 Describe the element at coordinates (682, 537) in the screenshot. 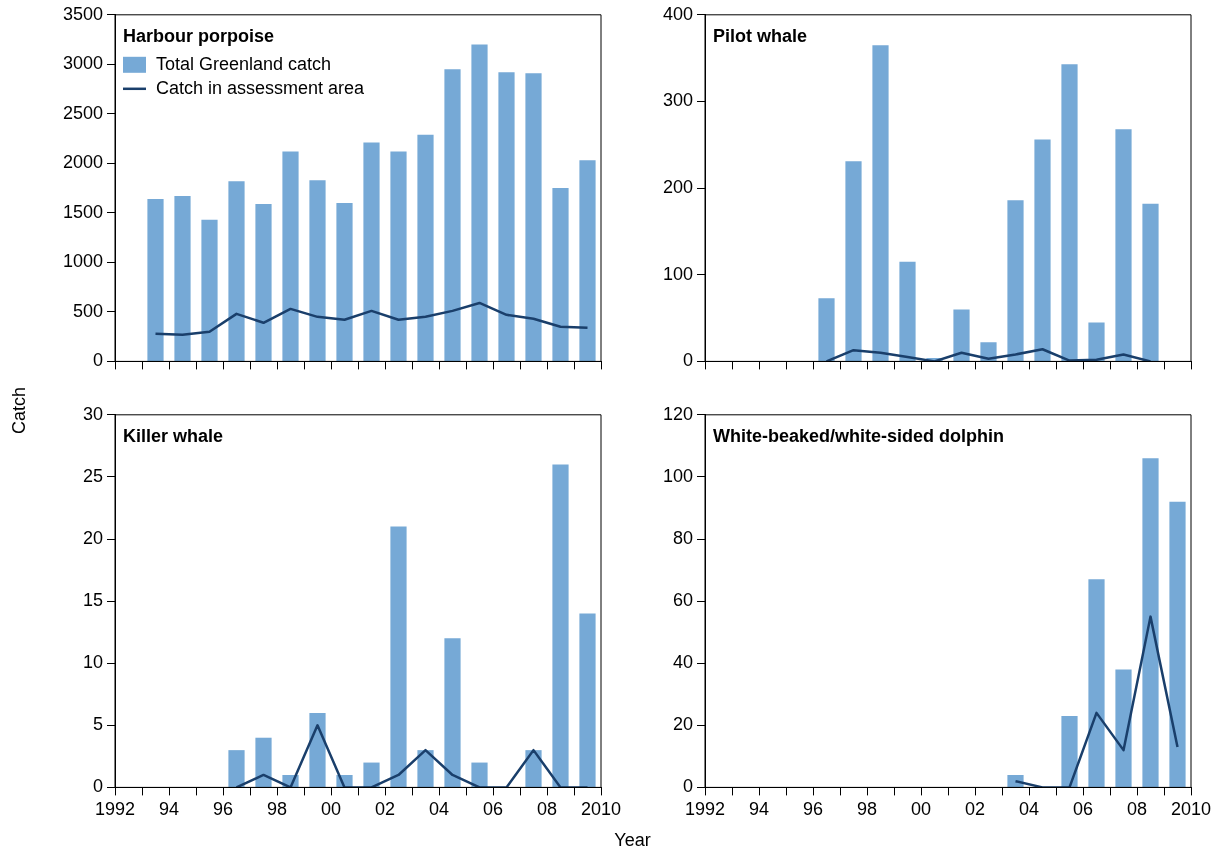

I see `y-tick-label: 80` at that location.